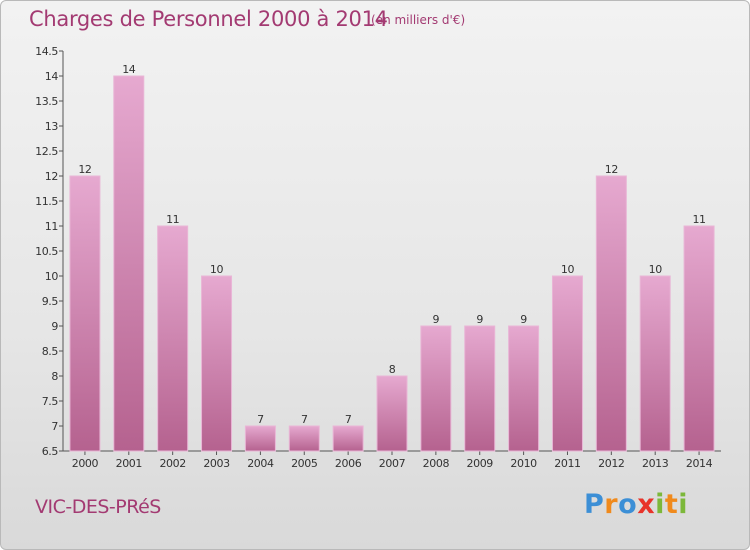 The height and width of the screenshot is (550, 750). I want to click on x-tick-label: 2000, so click(85, 463).